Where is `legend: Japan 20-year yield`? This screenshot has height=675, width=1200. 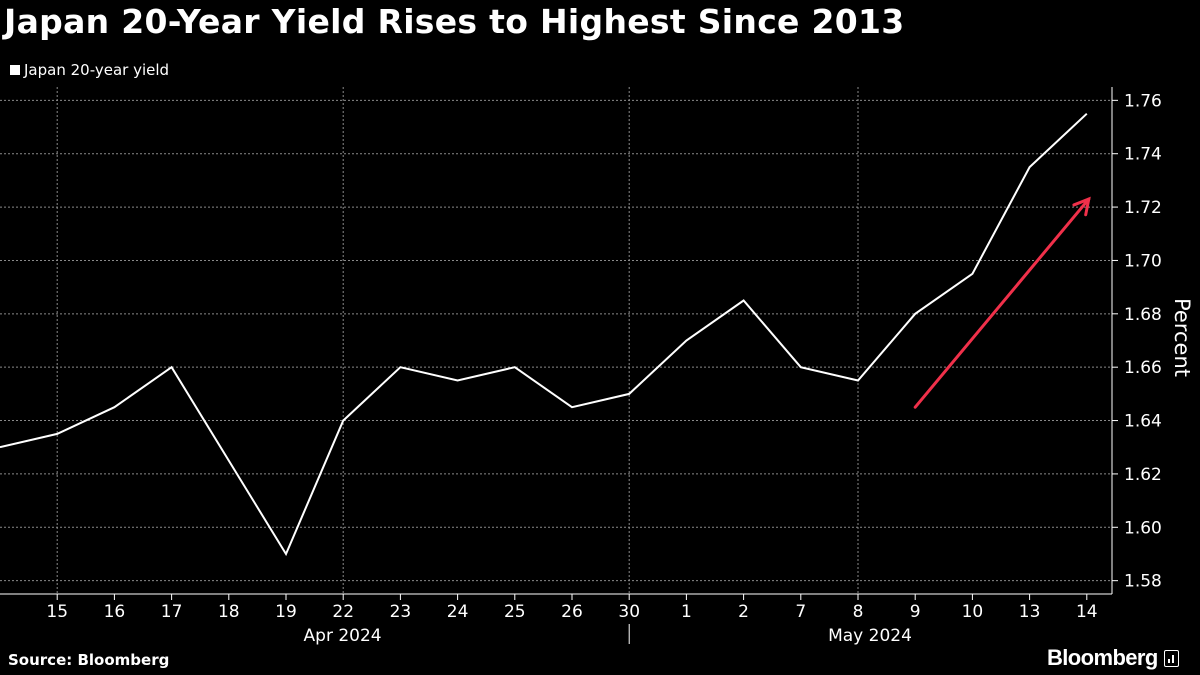 legend: Japan 20-year yield is located at coordinates (89, 70).